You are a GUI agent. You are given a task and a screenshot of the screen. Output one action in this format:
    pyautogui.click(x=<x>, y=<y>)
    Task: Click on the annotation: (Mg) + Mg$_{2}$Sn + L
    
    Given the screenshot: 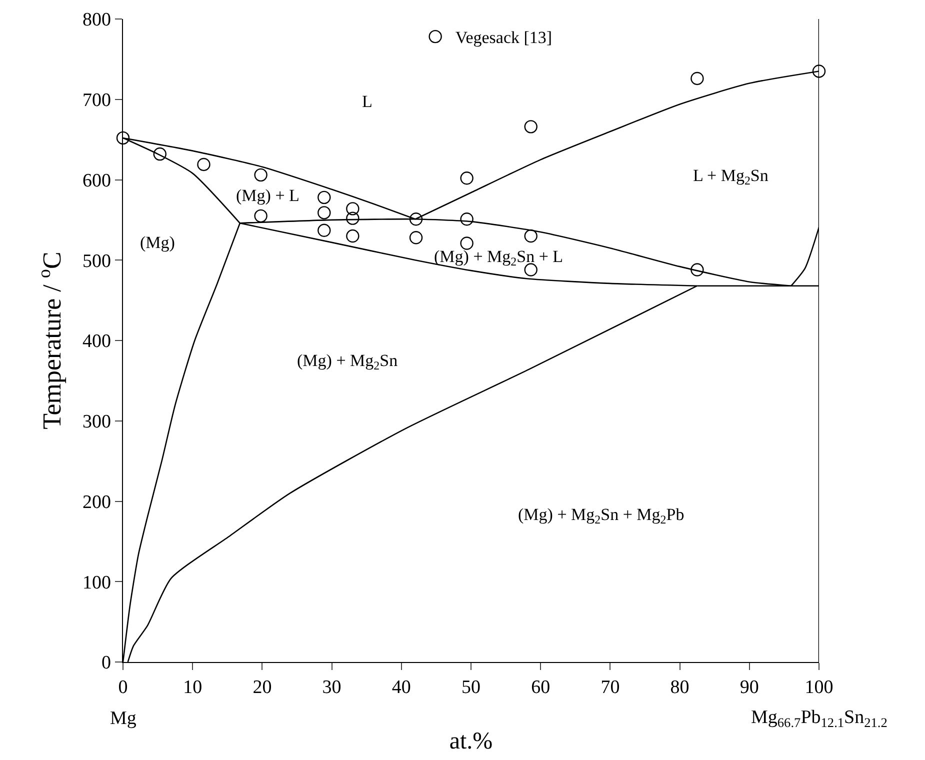 What is the action you would take?
    pyautogui.click(x=499, y=258)
    